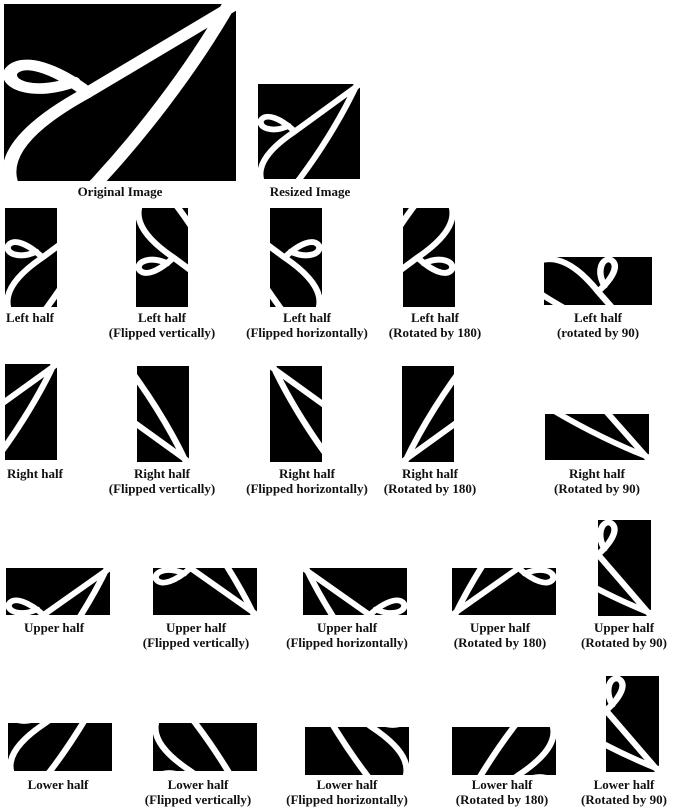 The height and width of the screenshot is (811, 680). What do you see at coordinates (205, 747) in the screenshot?
I see `lower-half-flipped-vertically-image` at bounding box center [205, 747].